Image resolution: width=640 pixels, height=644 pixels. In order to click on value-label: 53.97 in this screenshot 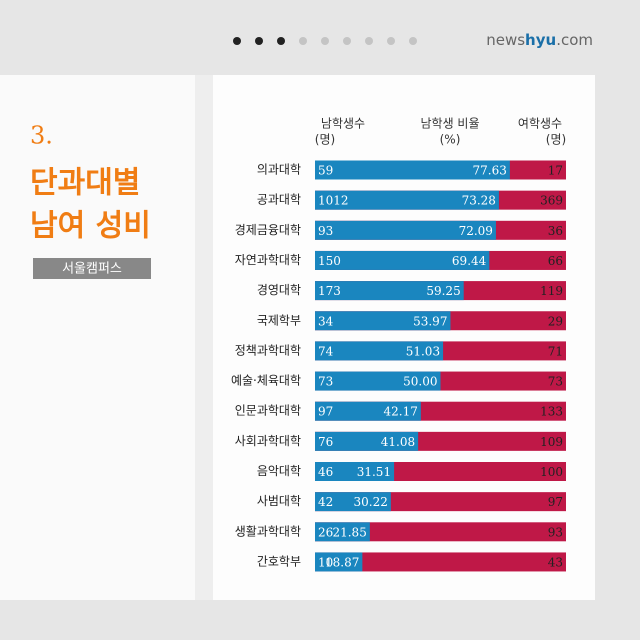, I will do `click(430, 321)`.